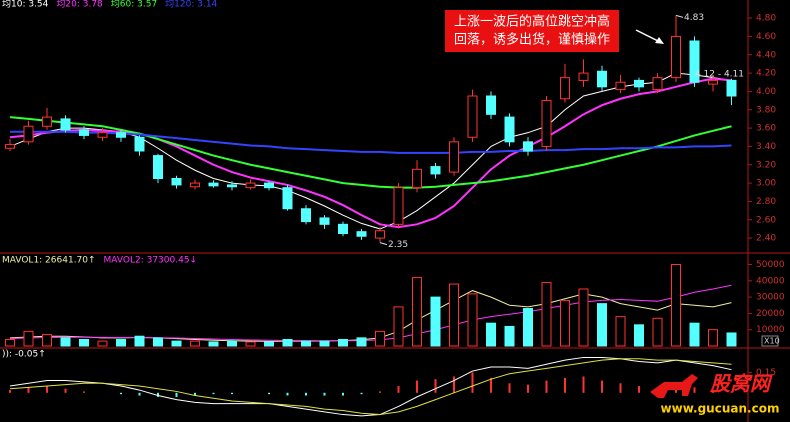 Image resolution: width=790 pixels, height=422 pixels. What do you see at coordinates (766, 74) in the screenshot?
I see `y-tick-label: 4.20` at bounding box center [766, 74].